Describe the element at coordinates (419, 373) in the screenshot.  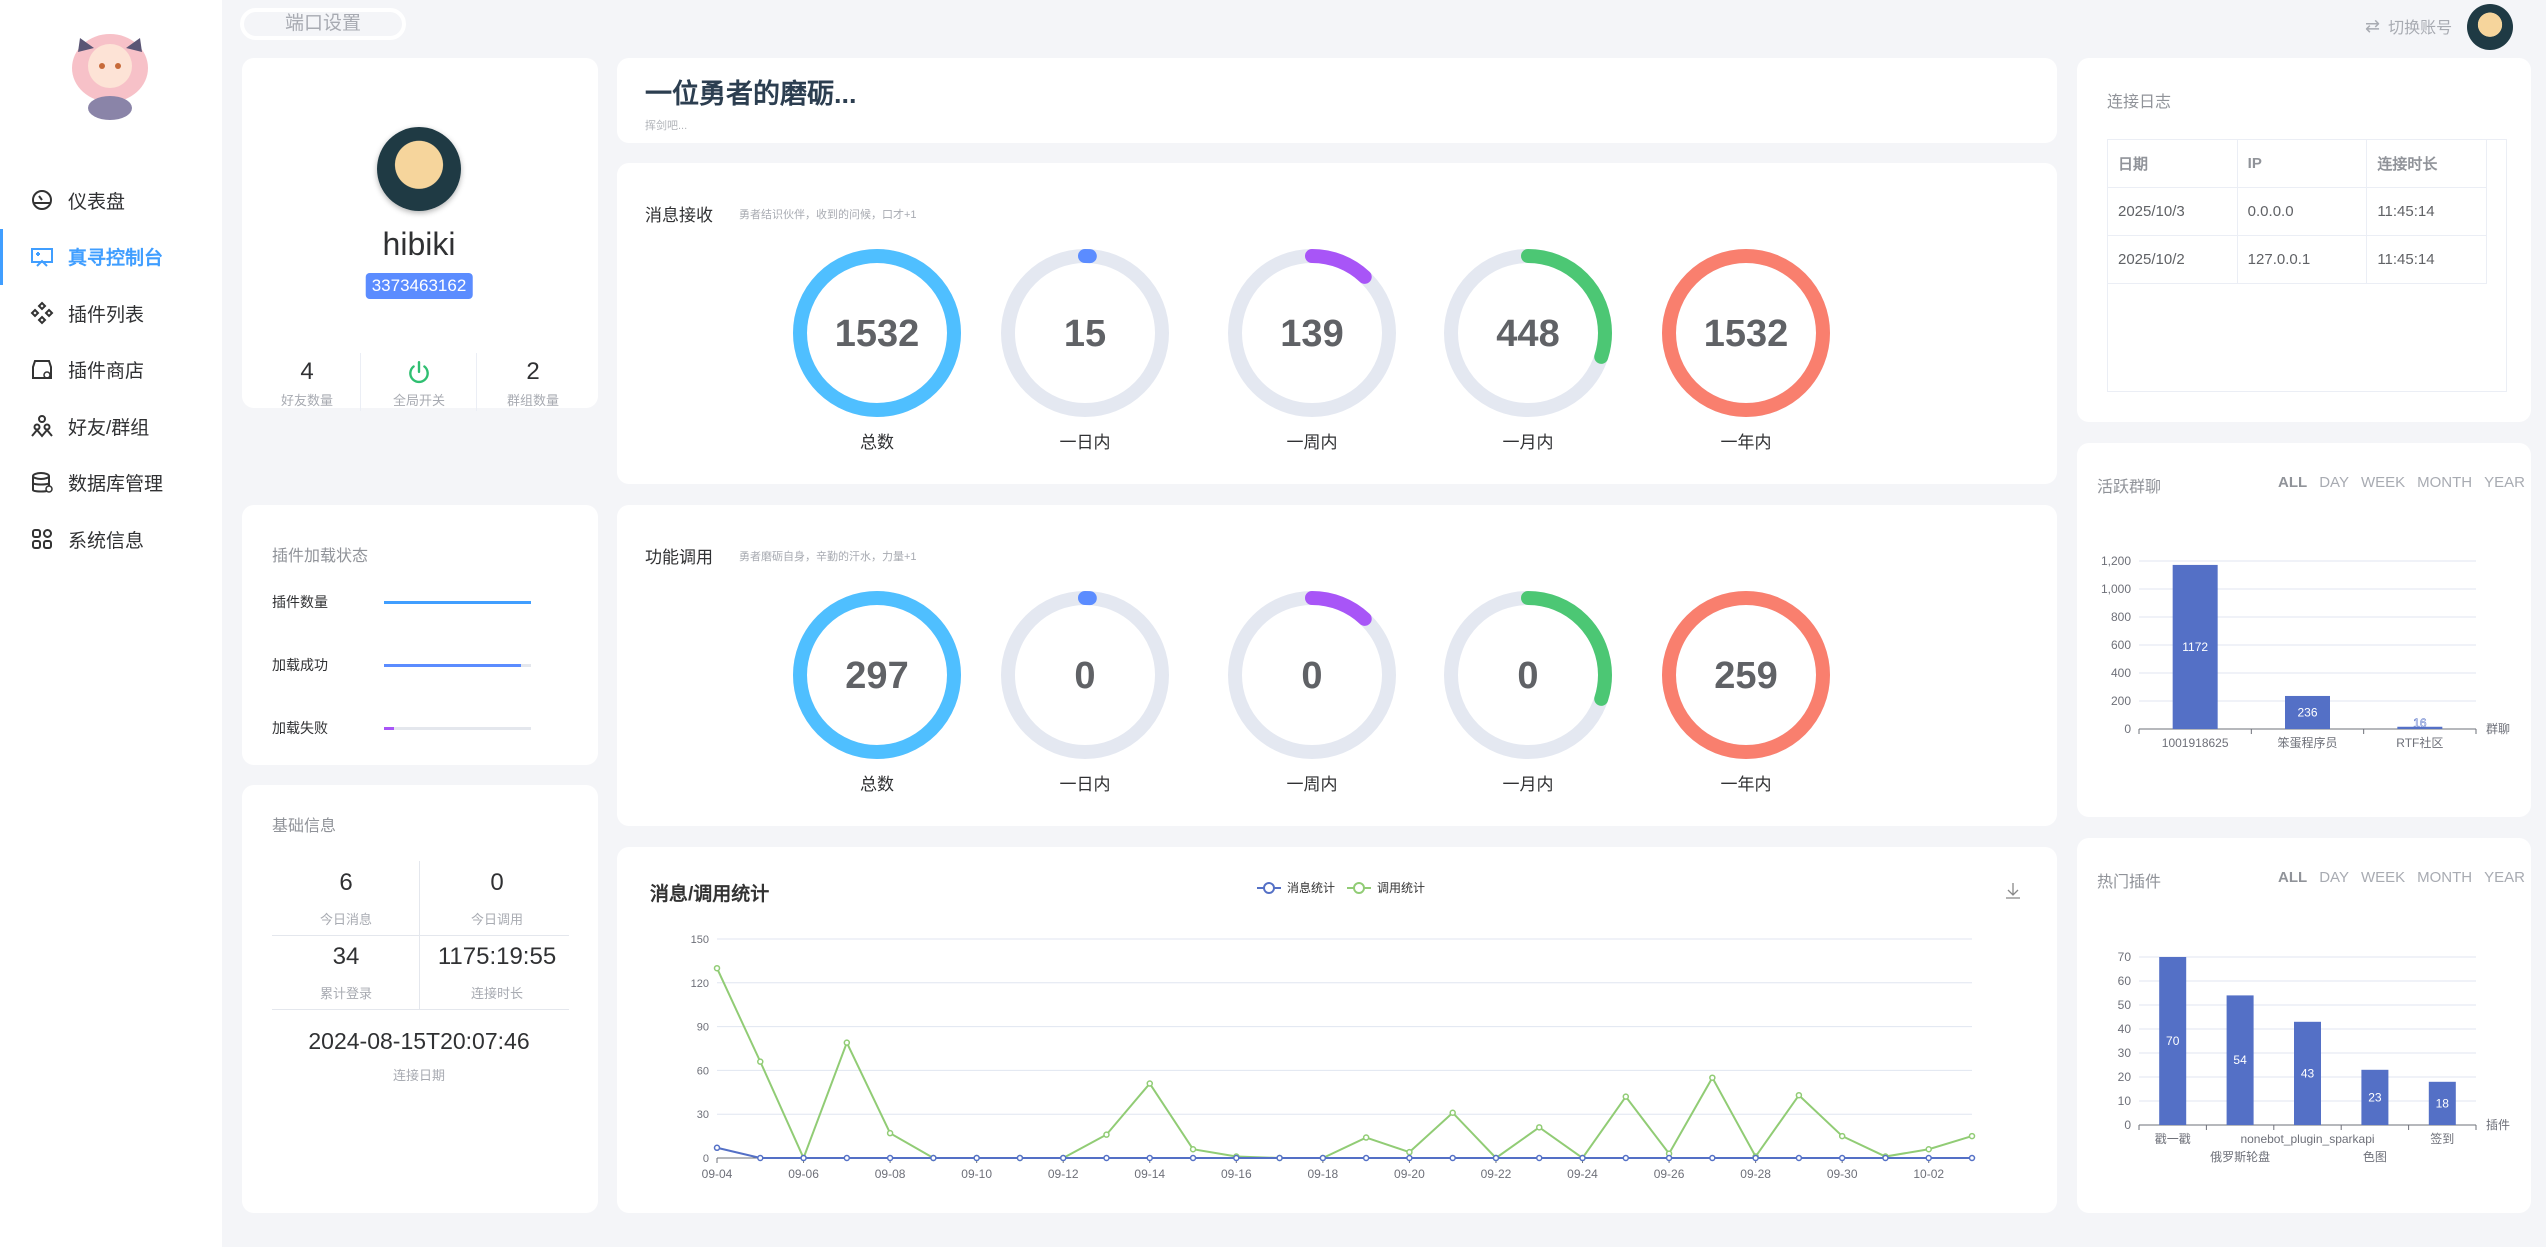
I see `power-toggle-icon` at that location.